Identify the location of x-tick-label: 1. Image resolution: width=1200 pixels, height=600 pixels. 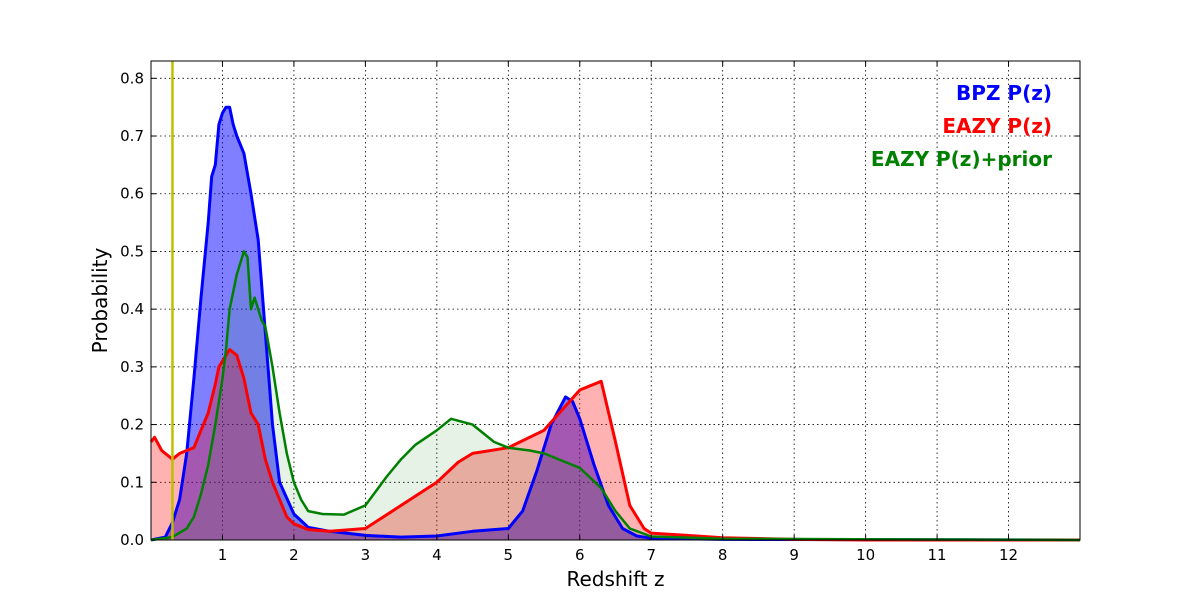
(223, 555).